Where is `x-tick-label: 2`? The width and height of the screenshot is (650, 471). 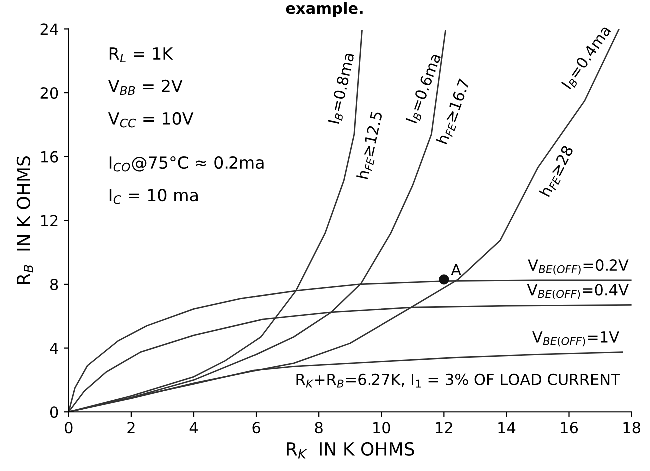
x-tick-label: 2 is located at coordinates (131, 428).